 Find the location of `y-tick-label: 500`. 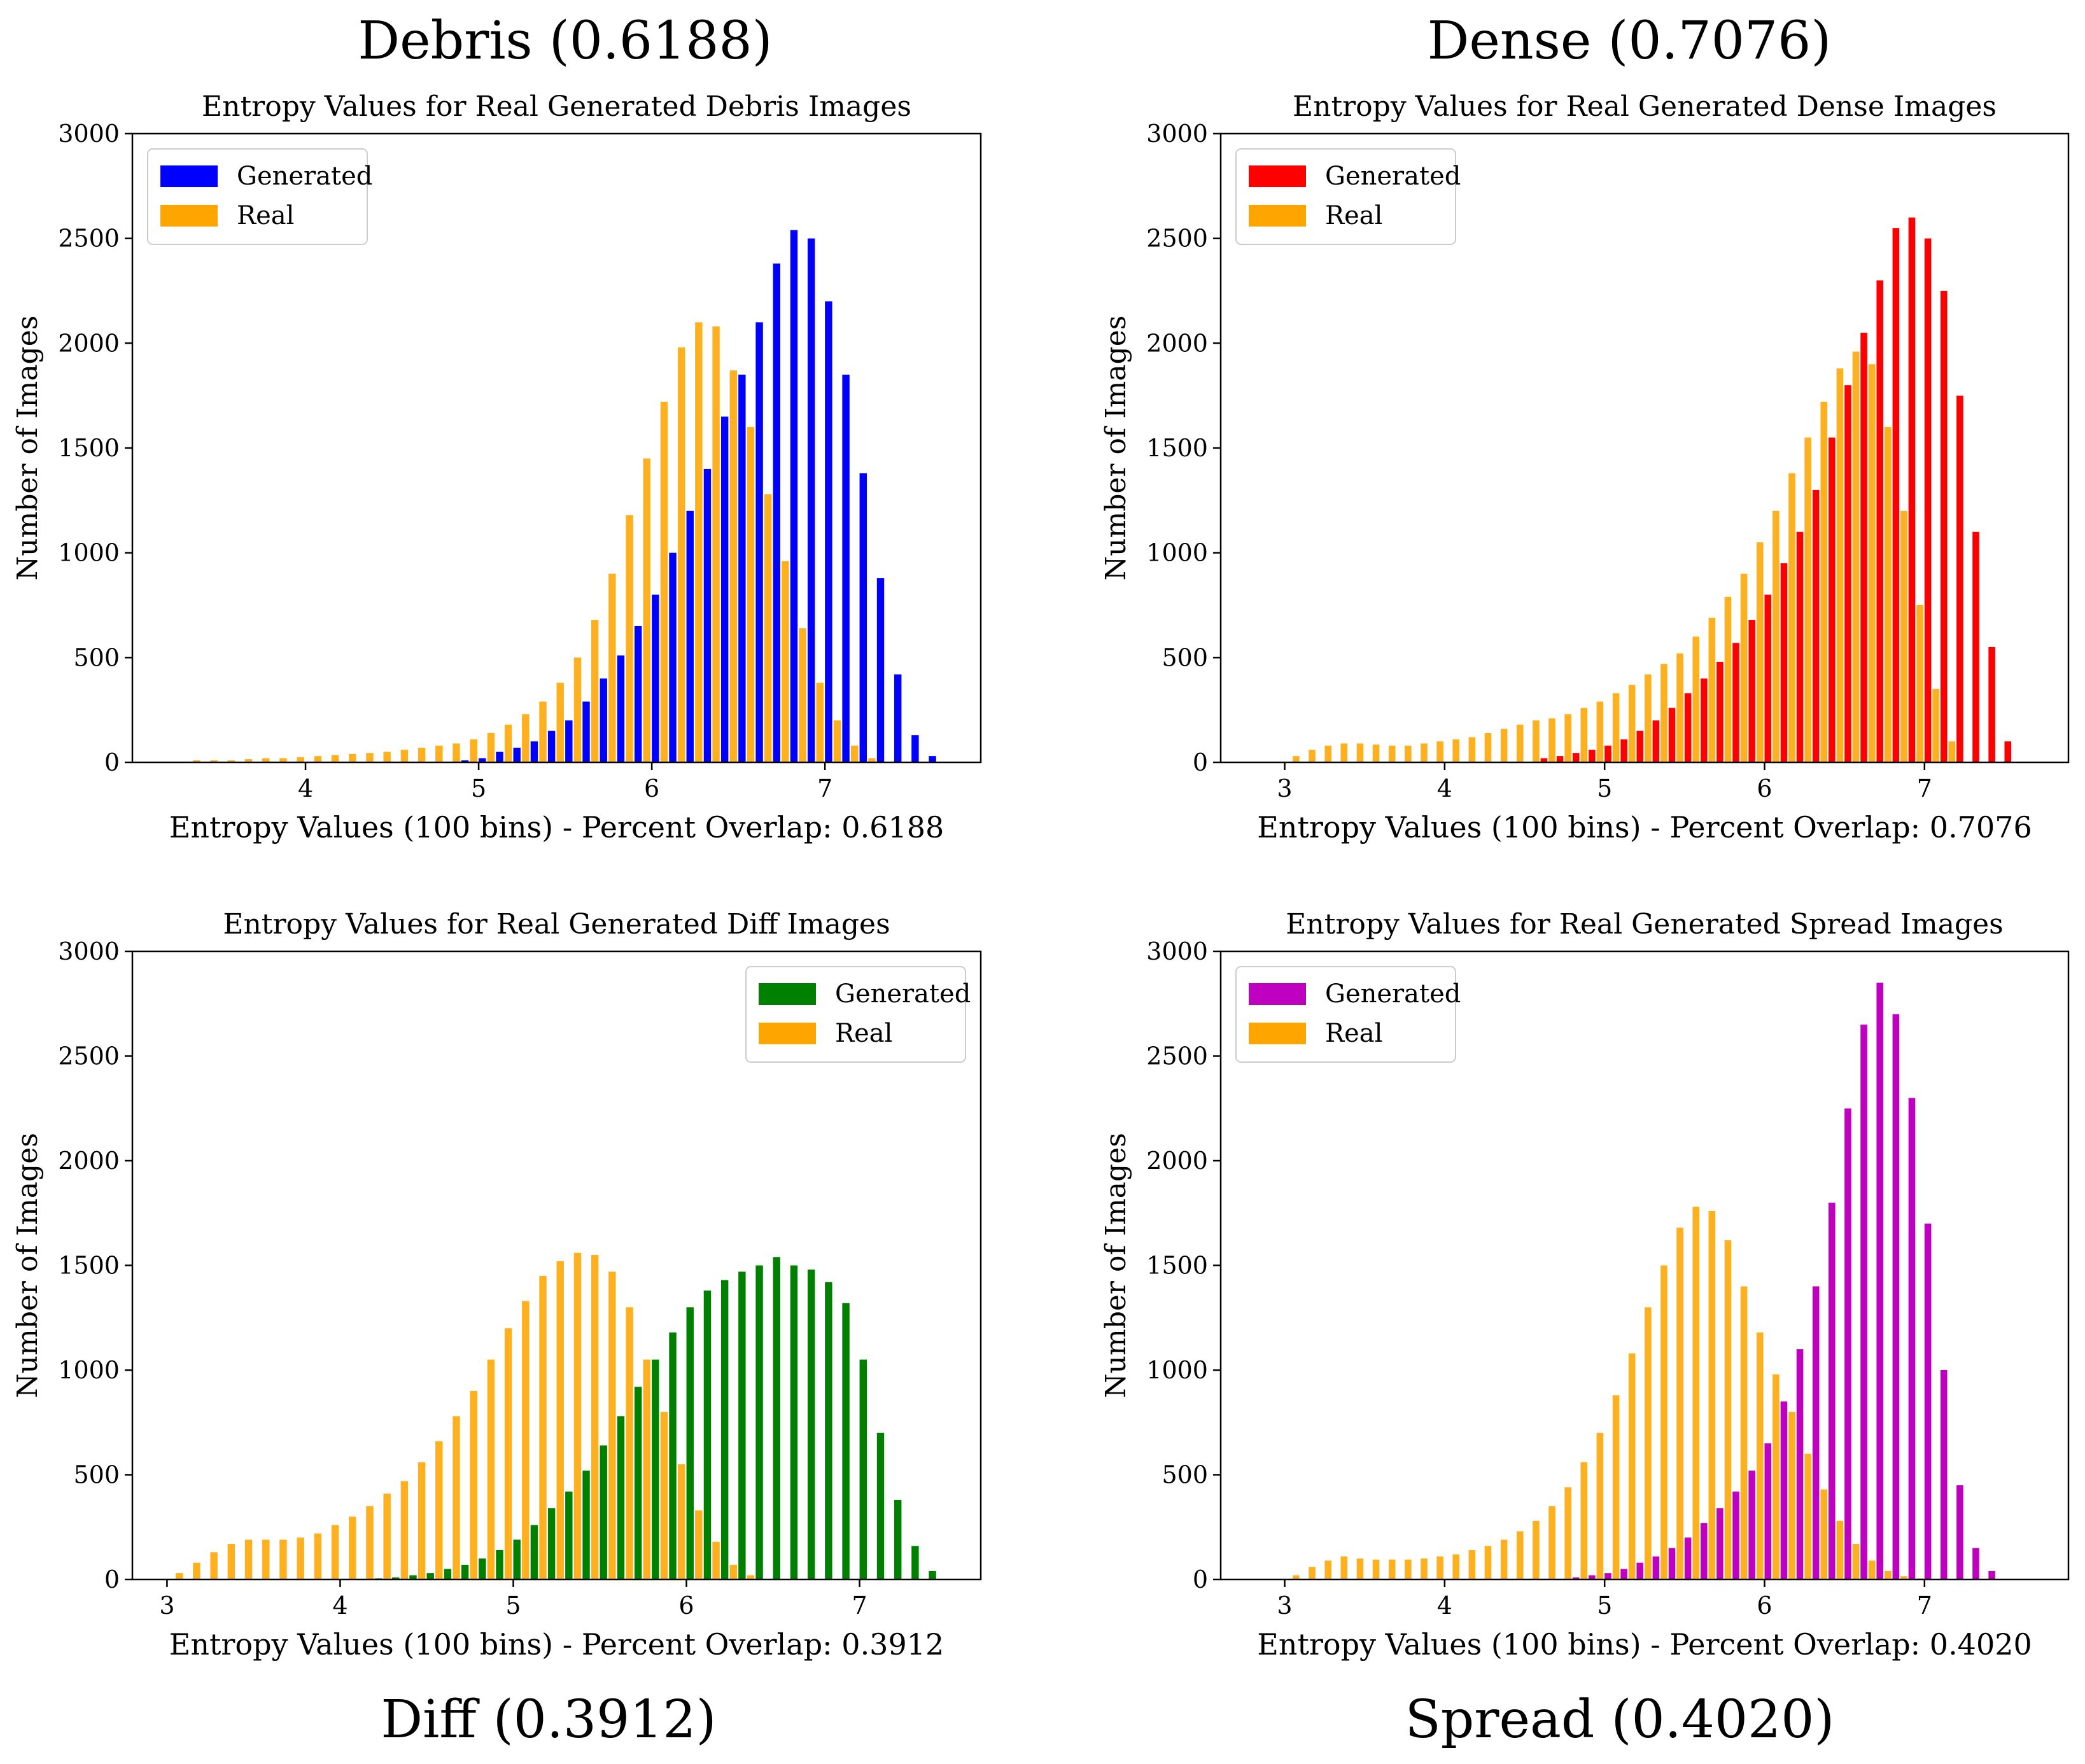

y-tick-label: 500 is located at coordinates (96, 657).